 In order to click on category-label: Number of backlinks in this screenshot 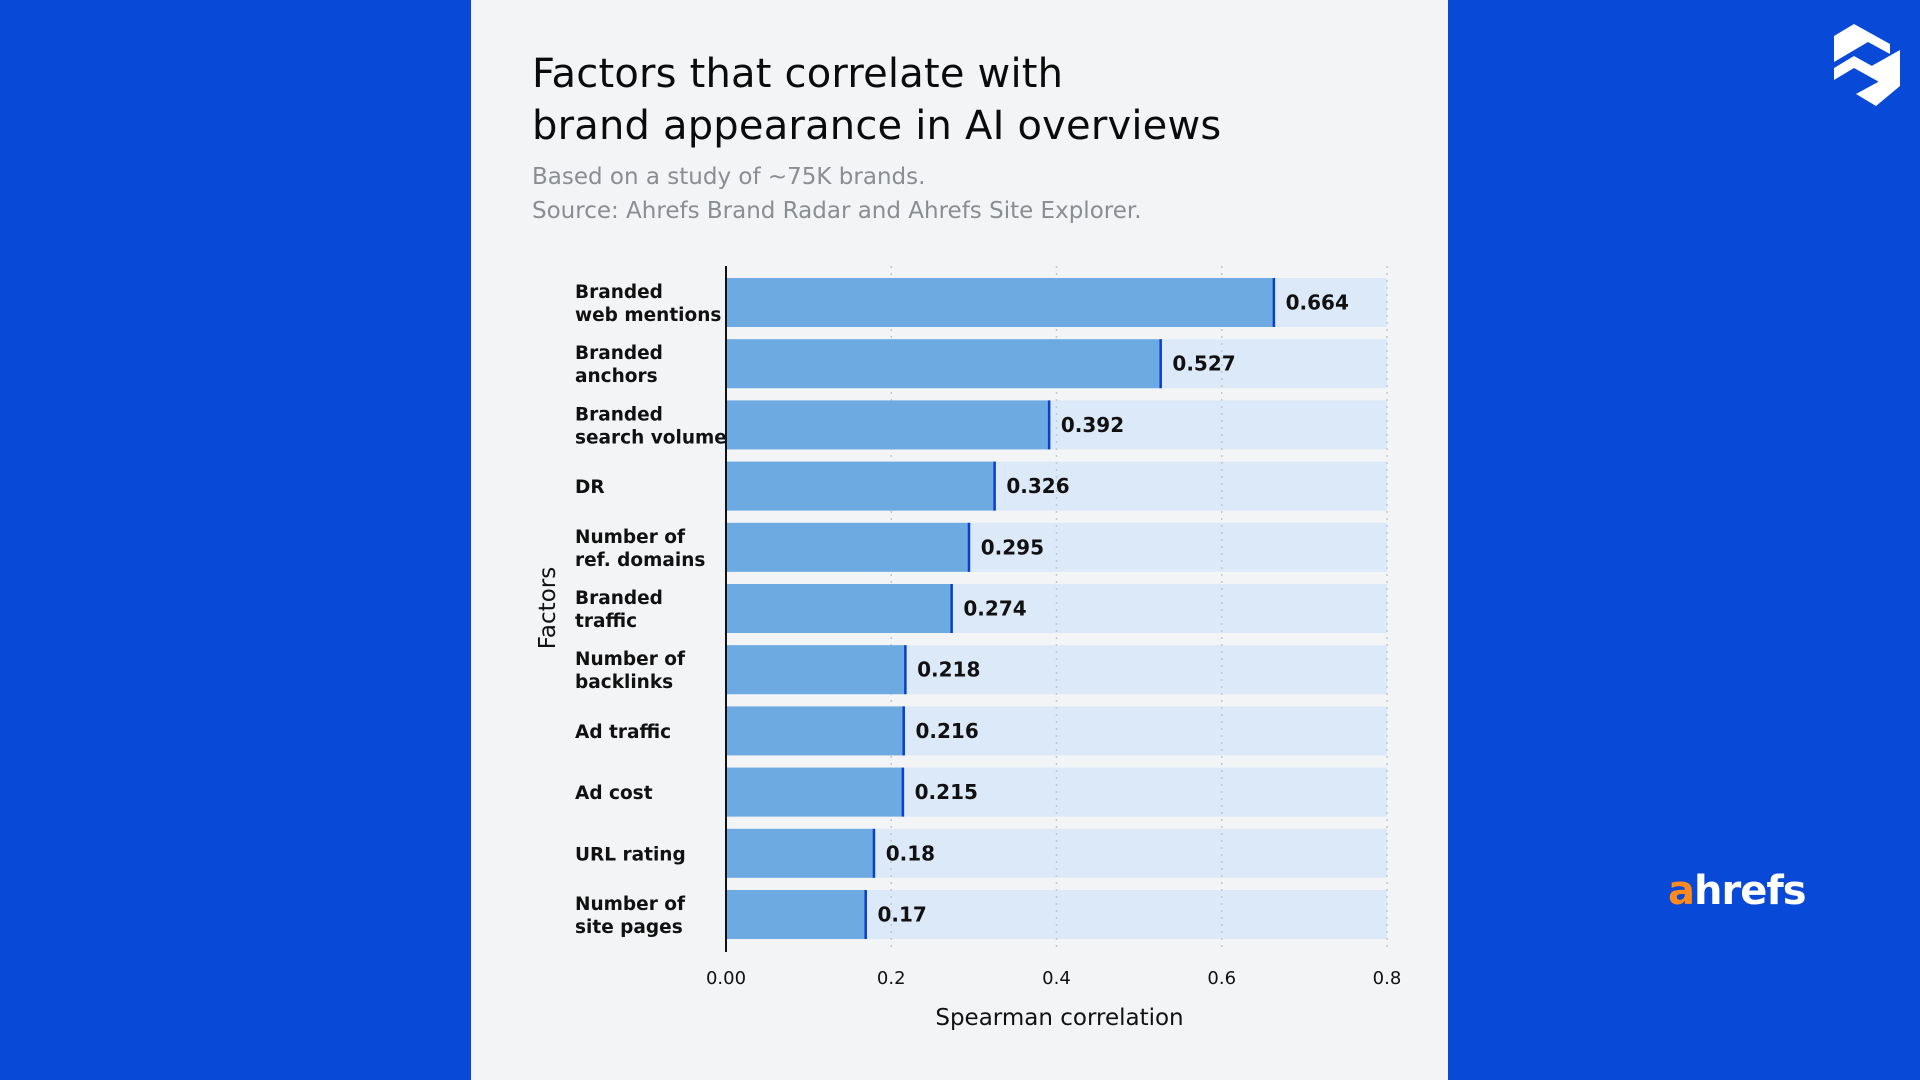, I will do `click(630, 671)`.